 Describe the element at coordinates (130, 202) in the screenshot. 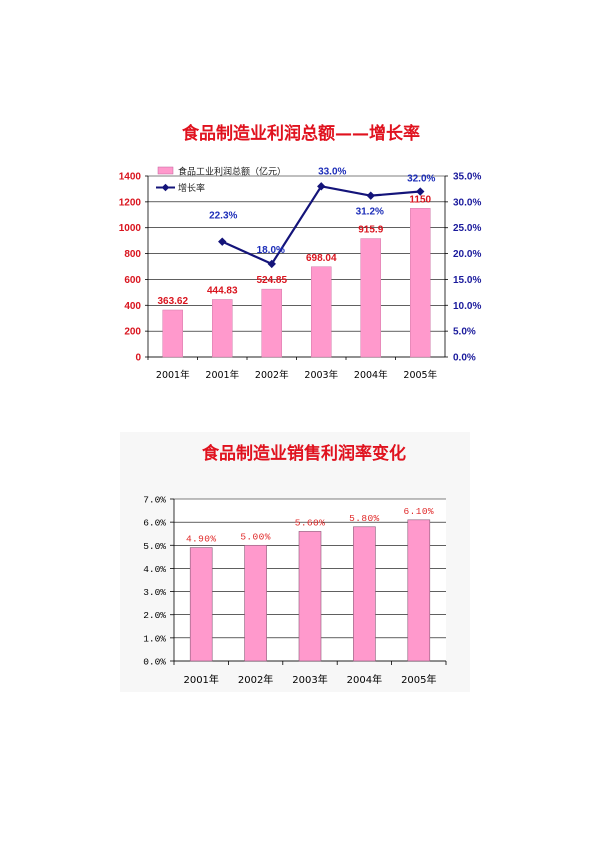

I see `y-tick-label: 1200` at that location.